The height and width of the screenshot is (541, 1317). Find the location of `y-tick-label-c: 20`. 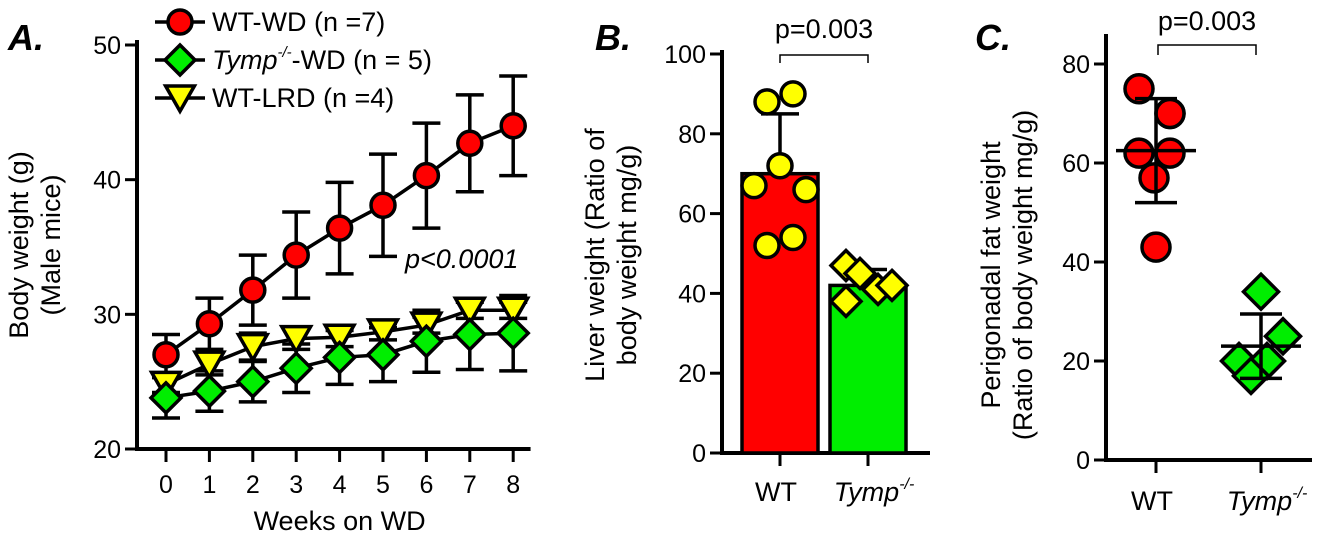

y-tick-label-c: 20 is located at coordinates (1076, 362).